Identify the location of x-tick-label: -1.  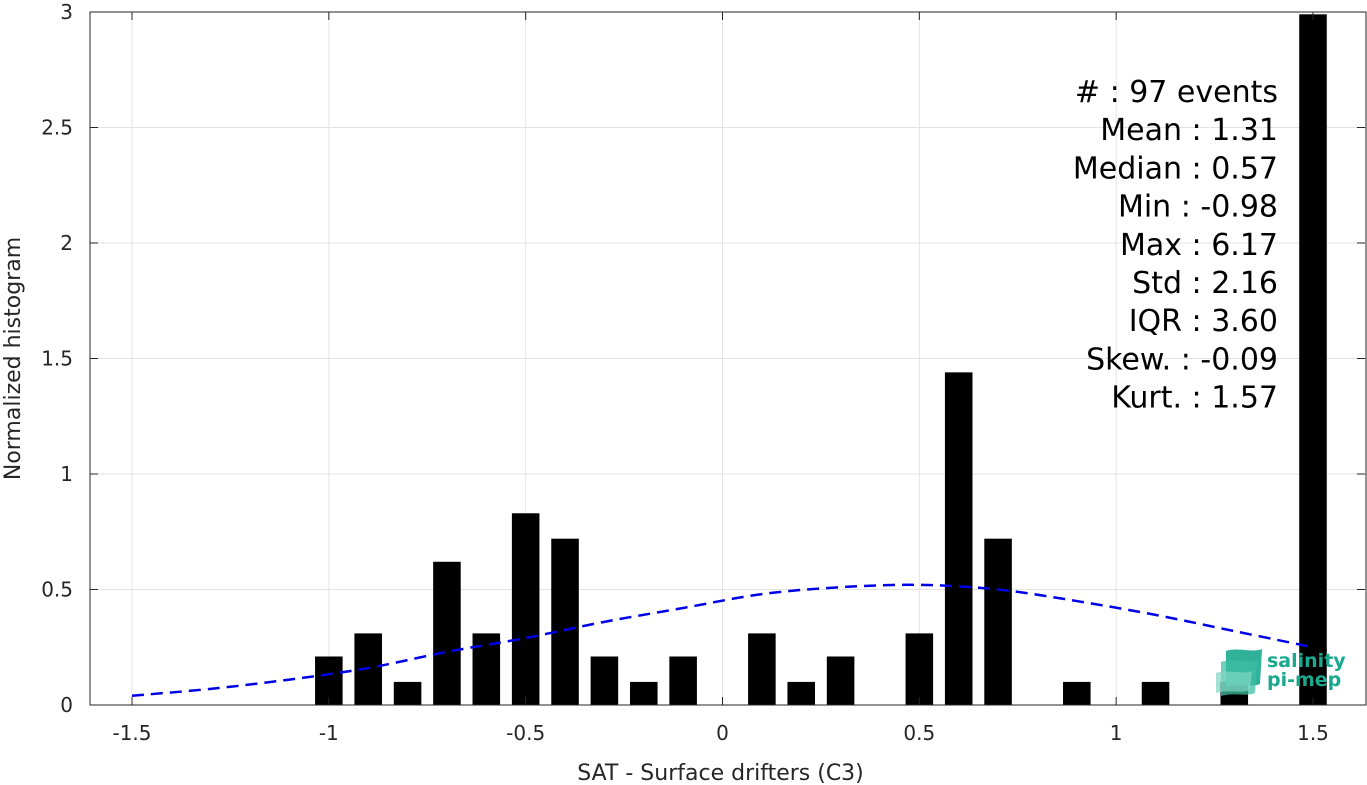
(329, 733).